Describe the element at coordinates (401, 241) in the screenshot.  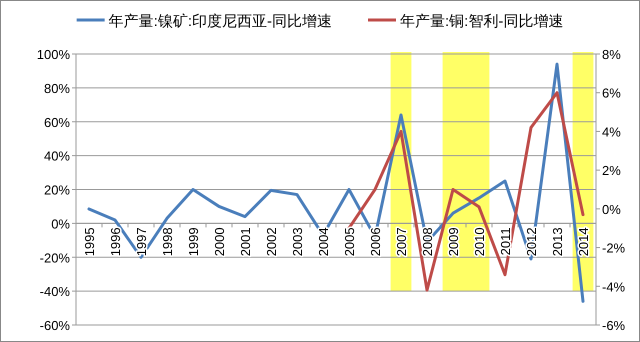
I see `x-tick-label: 2007` at that location.